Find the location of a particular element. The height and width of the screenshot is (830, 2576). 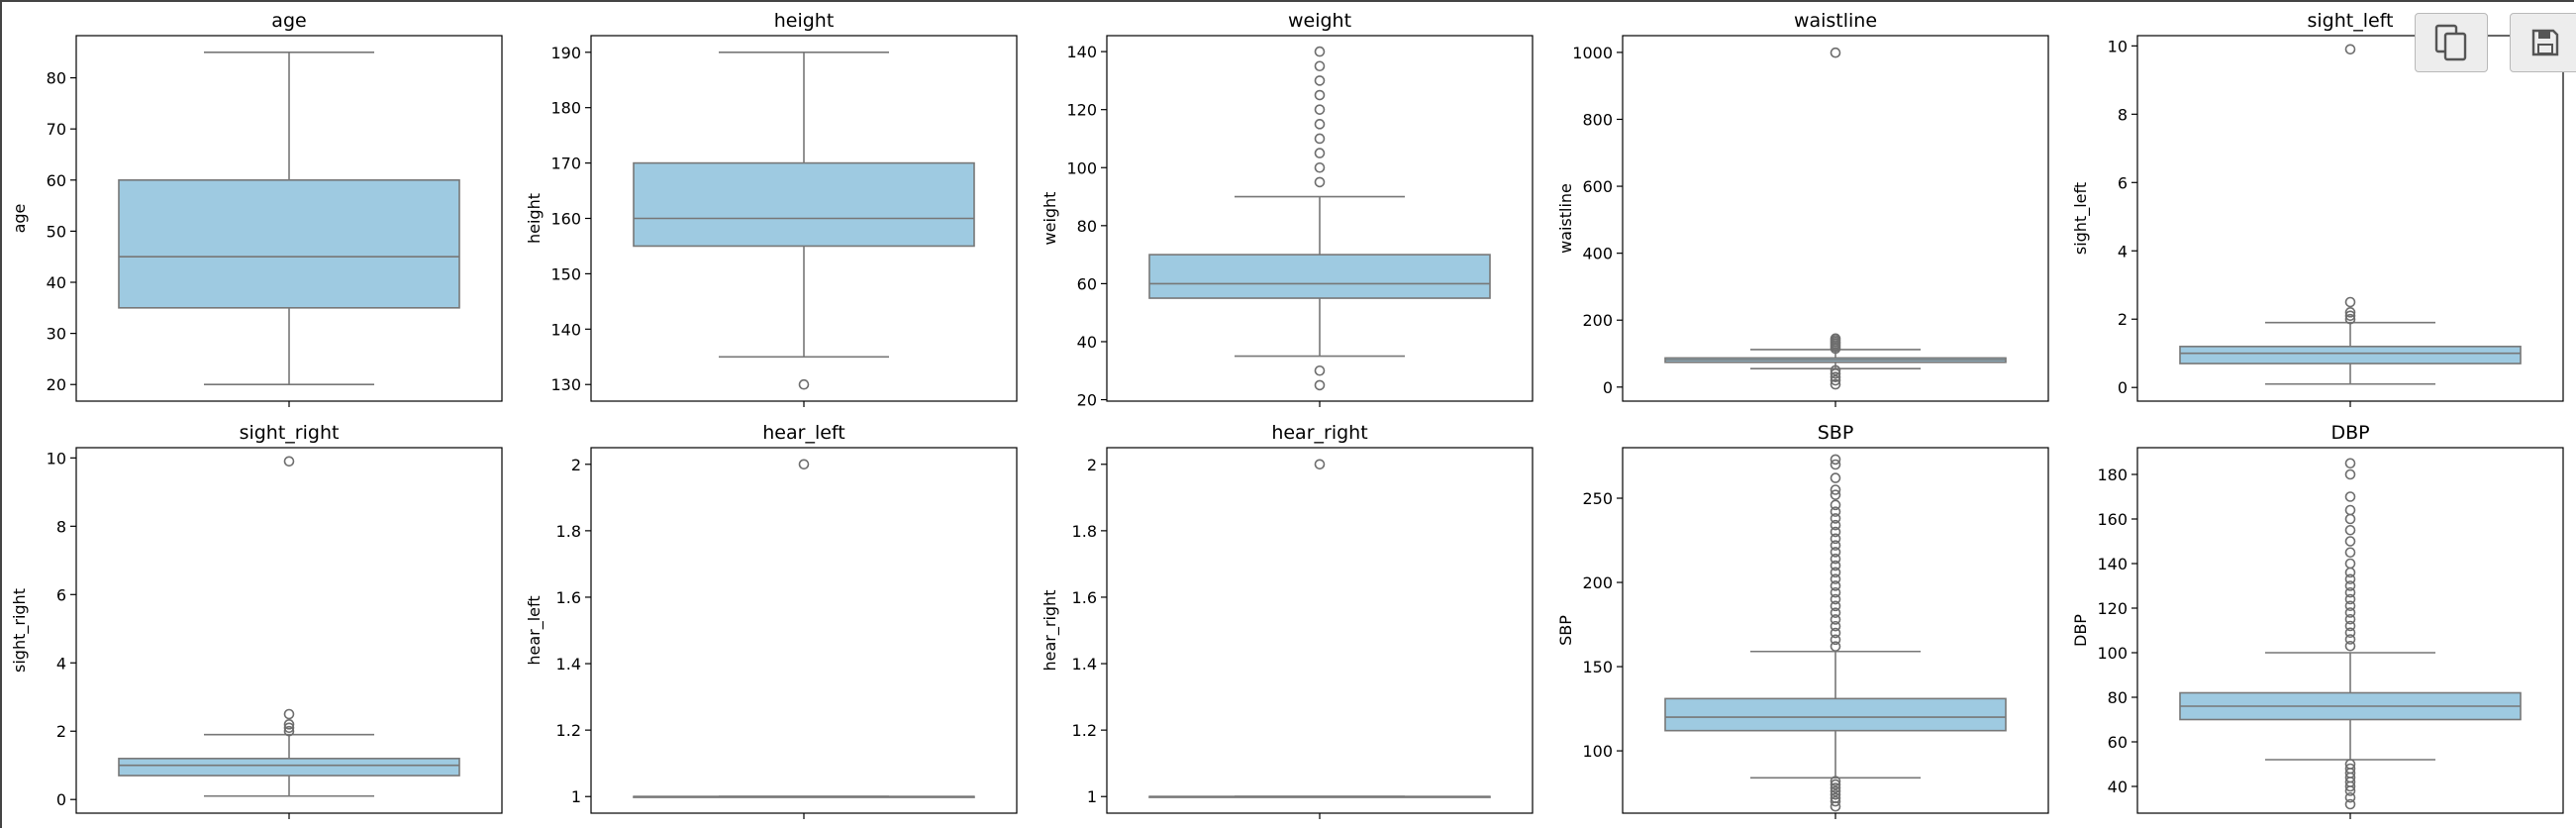

copy-icon is located at coordinates (2450, 42).